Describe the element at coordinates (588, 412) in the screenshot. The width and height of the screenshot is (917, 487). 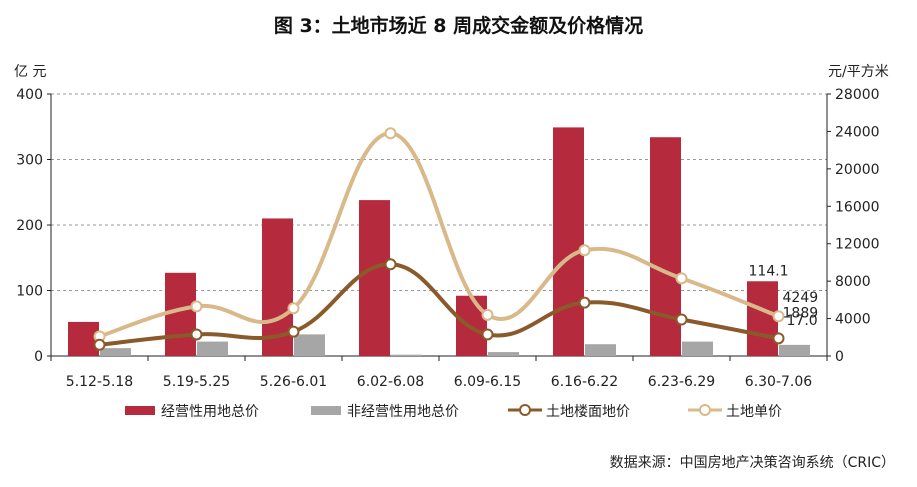
I see `legend-label: 土地楼面地价` at that location.